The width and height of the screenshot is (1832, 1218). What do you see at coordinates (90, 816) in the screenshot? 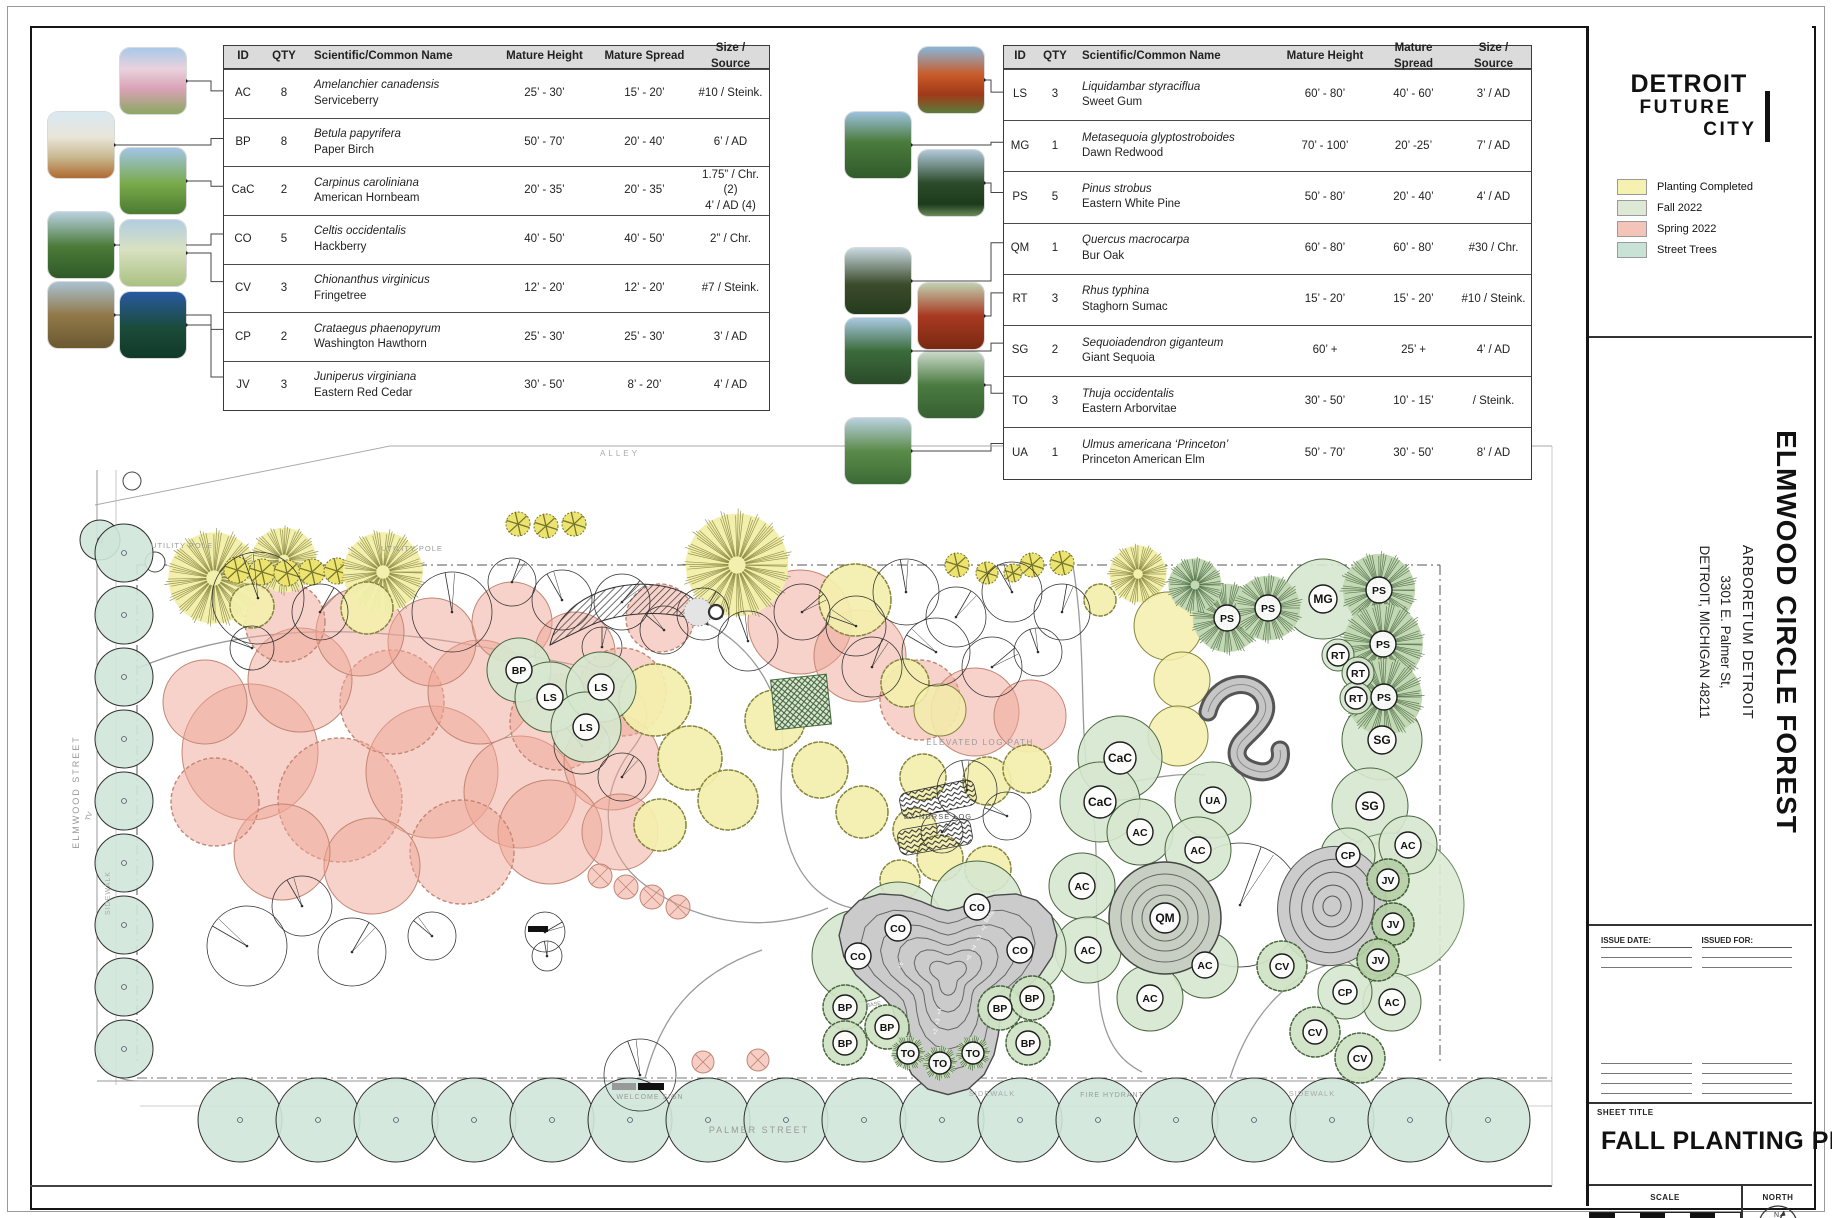
I see `plan-label: TV` at bounding box center [90, 816].